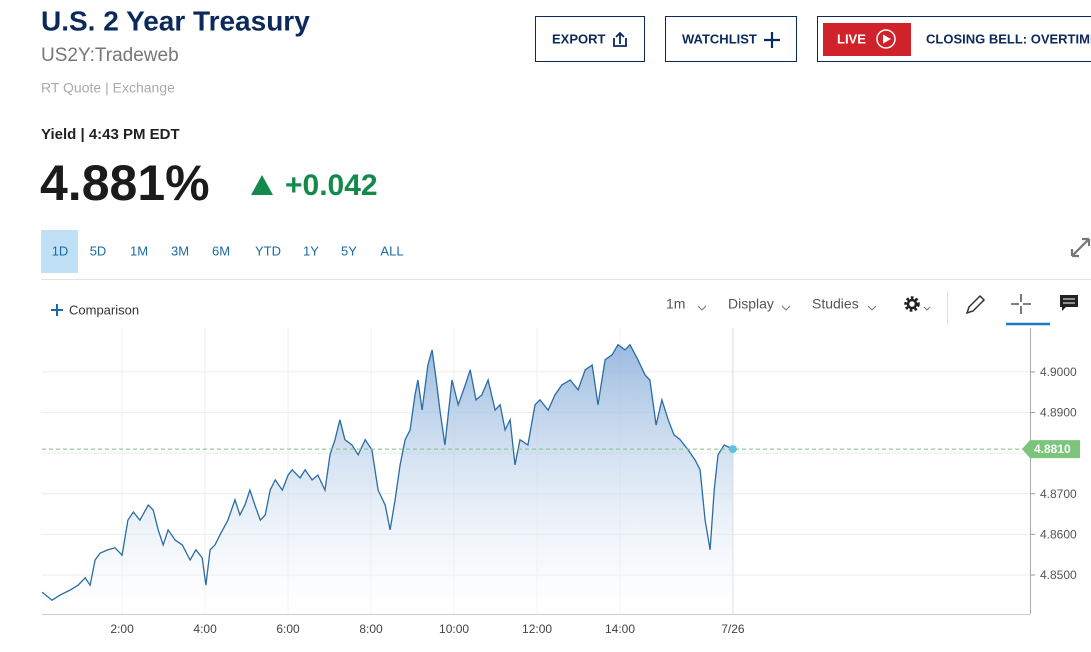  Describe the element at coordinates (537, 629) in the screenshot. I see `x-tick-label: 12:00` at that location.